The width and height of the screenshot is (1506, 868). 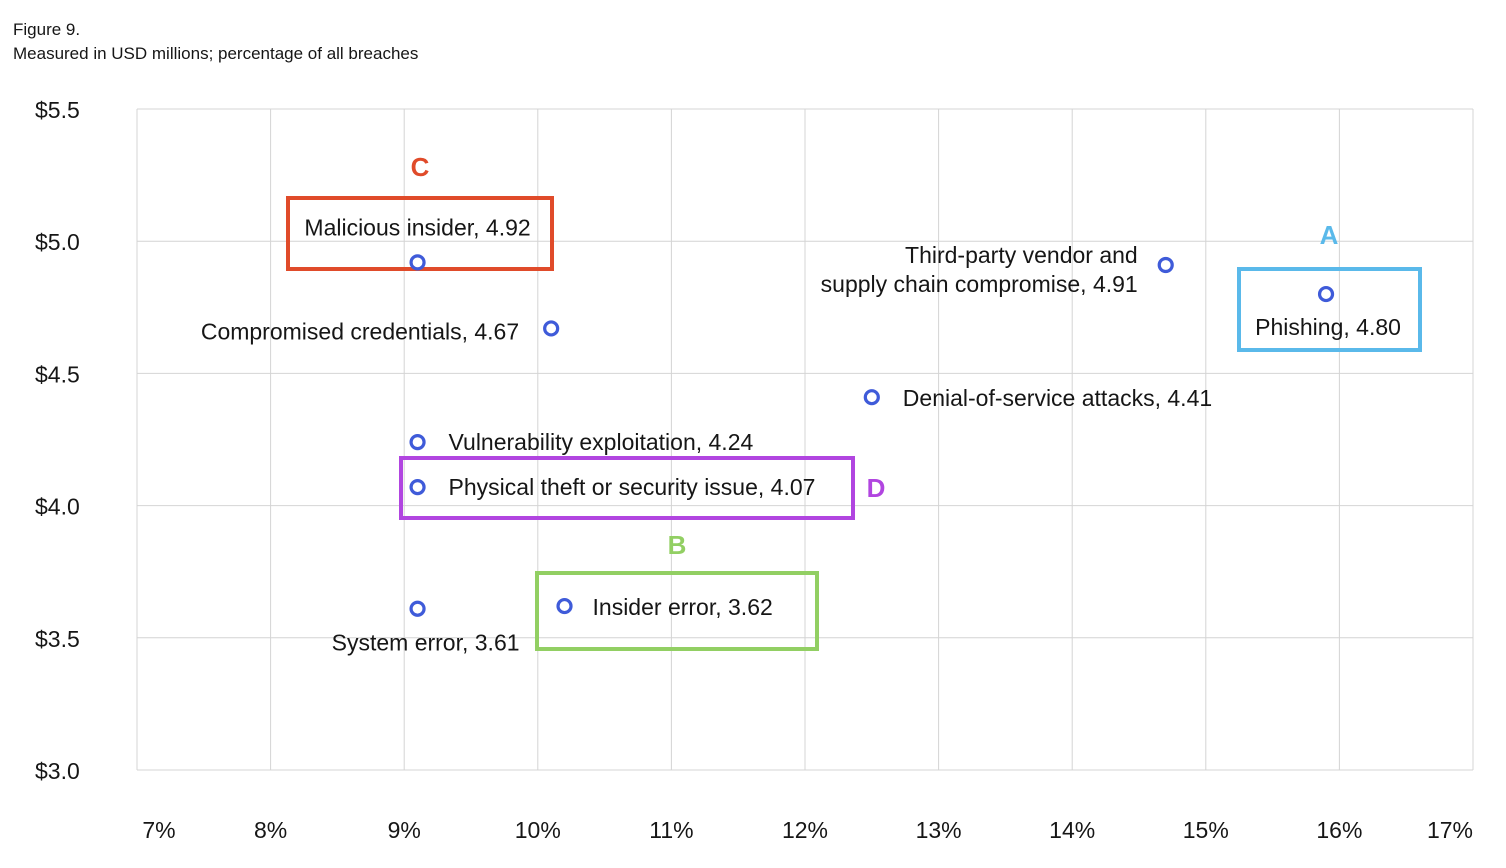 What do you see at coordinates (360, 331) in the screenshot?
I see `point-label: Compromised credentials, 4.67` at bounding box center [360, 331].